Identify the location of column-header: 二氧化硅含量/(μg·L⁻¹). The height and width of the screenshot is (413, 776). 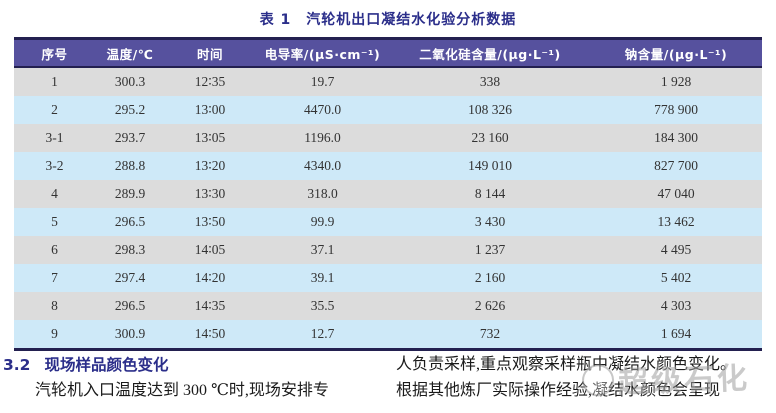
(490, 52).